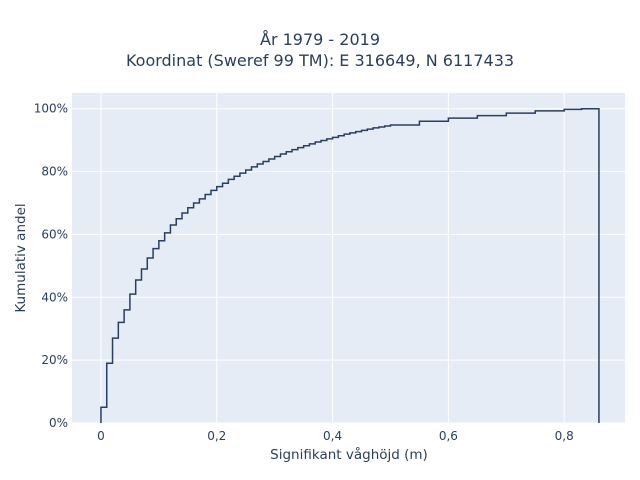 The height and width of the screenshot is (480, 640). What do you see at coordinates (448, 436) in the screenshot?
I see `x-tick-label: 0,6` at bounding box center [448, 436].